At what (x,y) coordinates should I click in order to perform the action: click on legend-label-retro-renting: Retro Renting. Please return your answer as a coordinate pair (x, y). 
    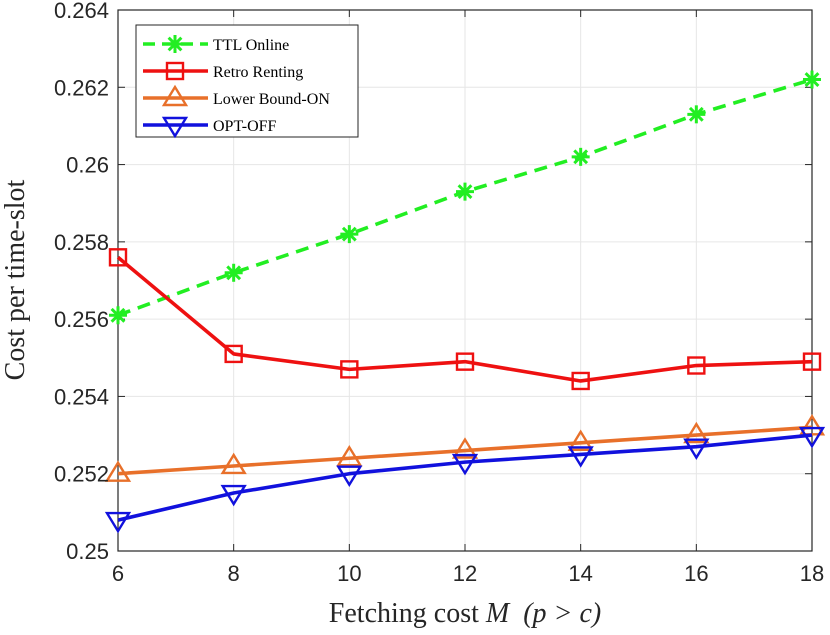
    Looking at the image, I should click on (258, 72).